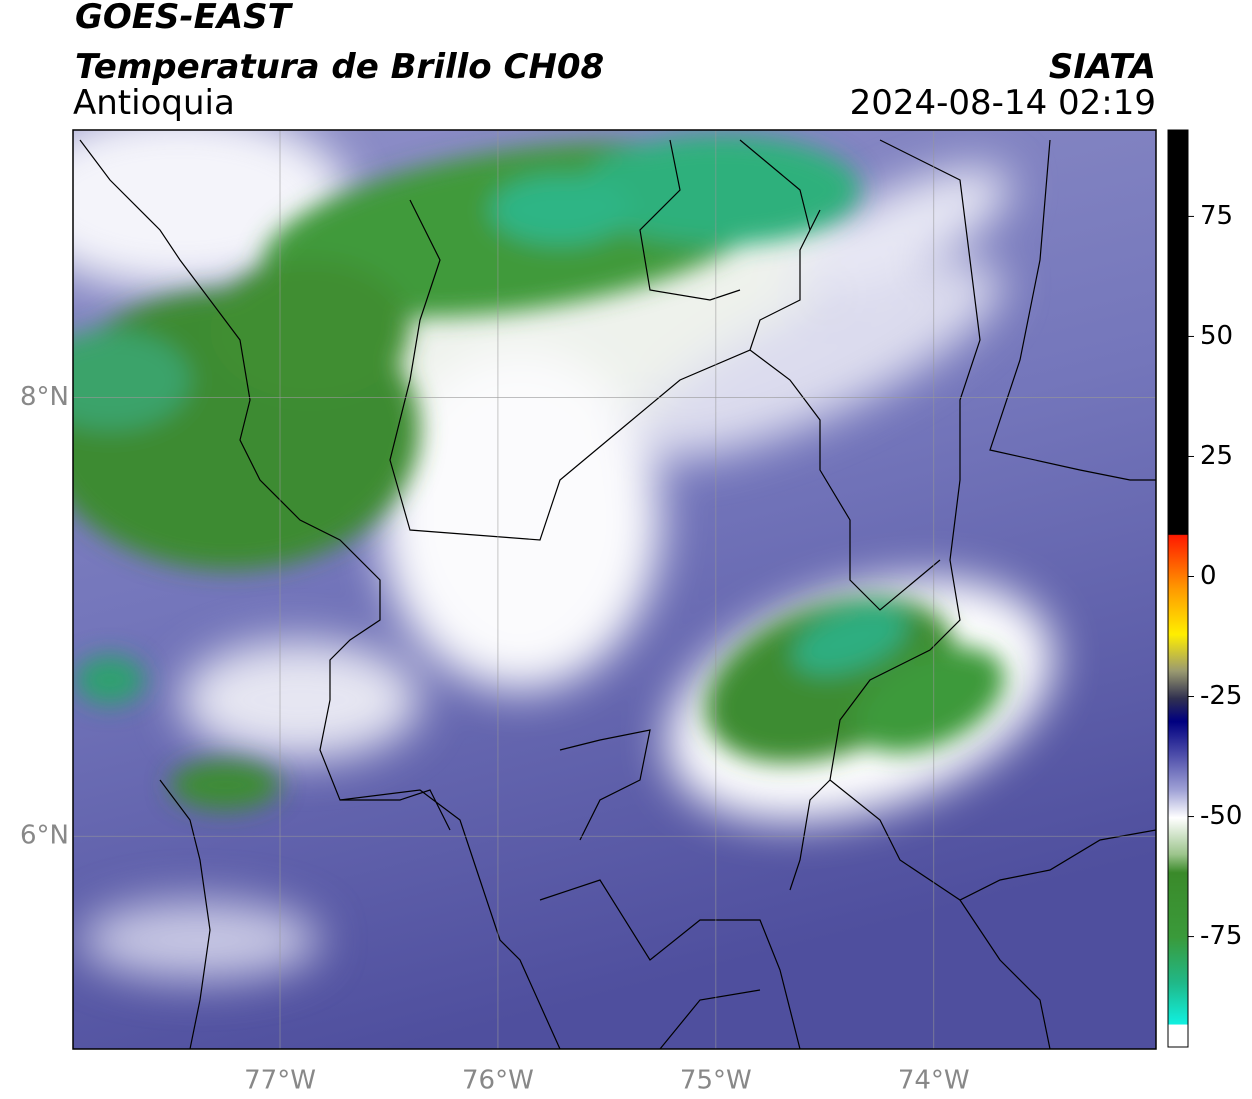 The height and width of the screenshot is (1099, 1252). Describe the element at coordinates (1221, 936) in the screenshot. I see `colorbar-tick-label: -75` at that location.